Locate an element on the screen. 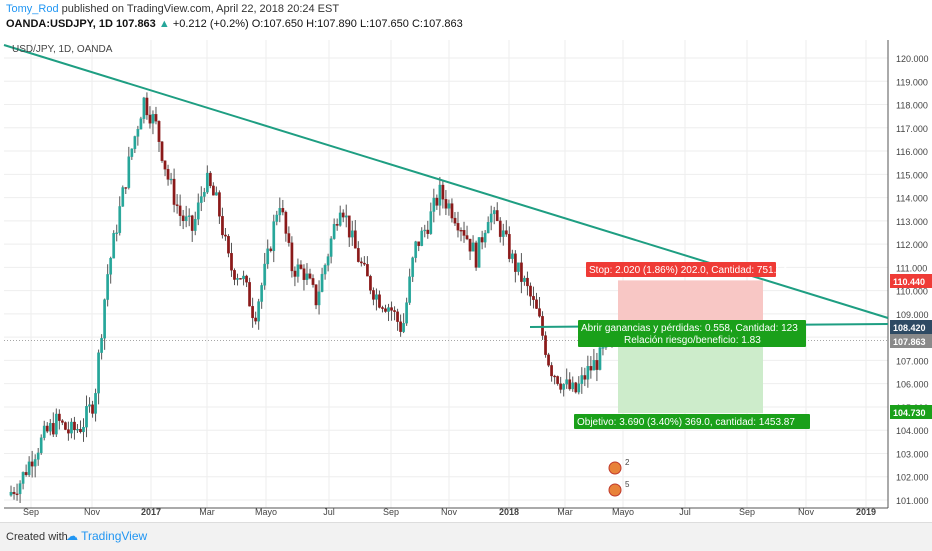 Image resolution: width=932 pixels, height=551 pixels. y-tick-label: 119.000 is located at coordinates (912, 82).